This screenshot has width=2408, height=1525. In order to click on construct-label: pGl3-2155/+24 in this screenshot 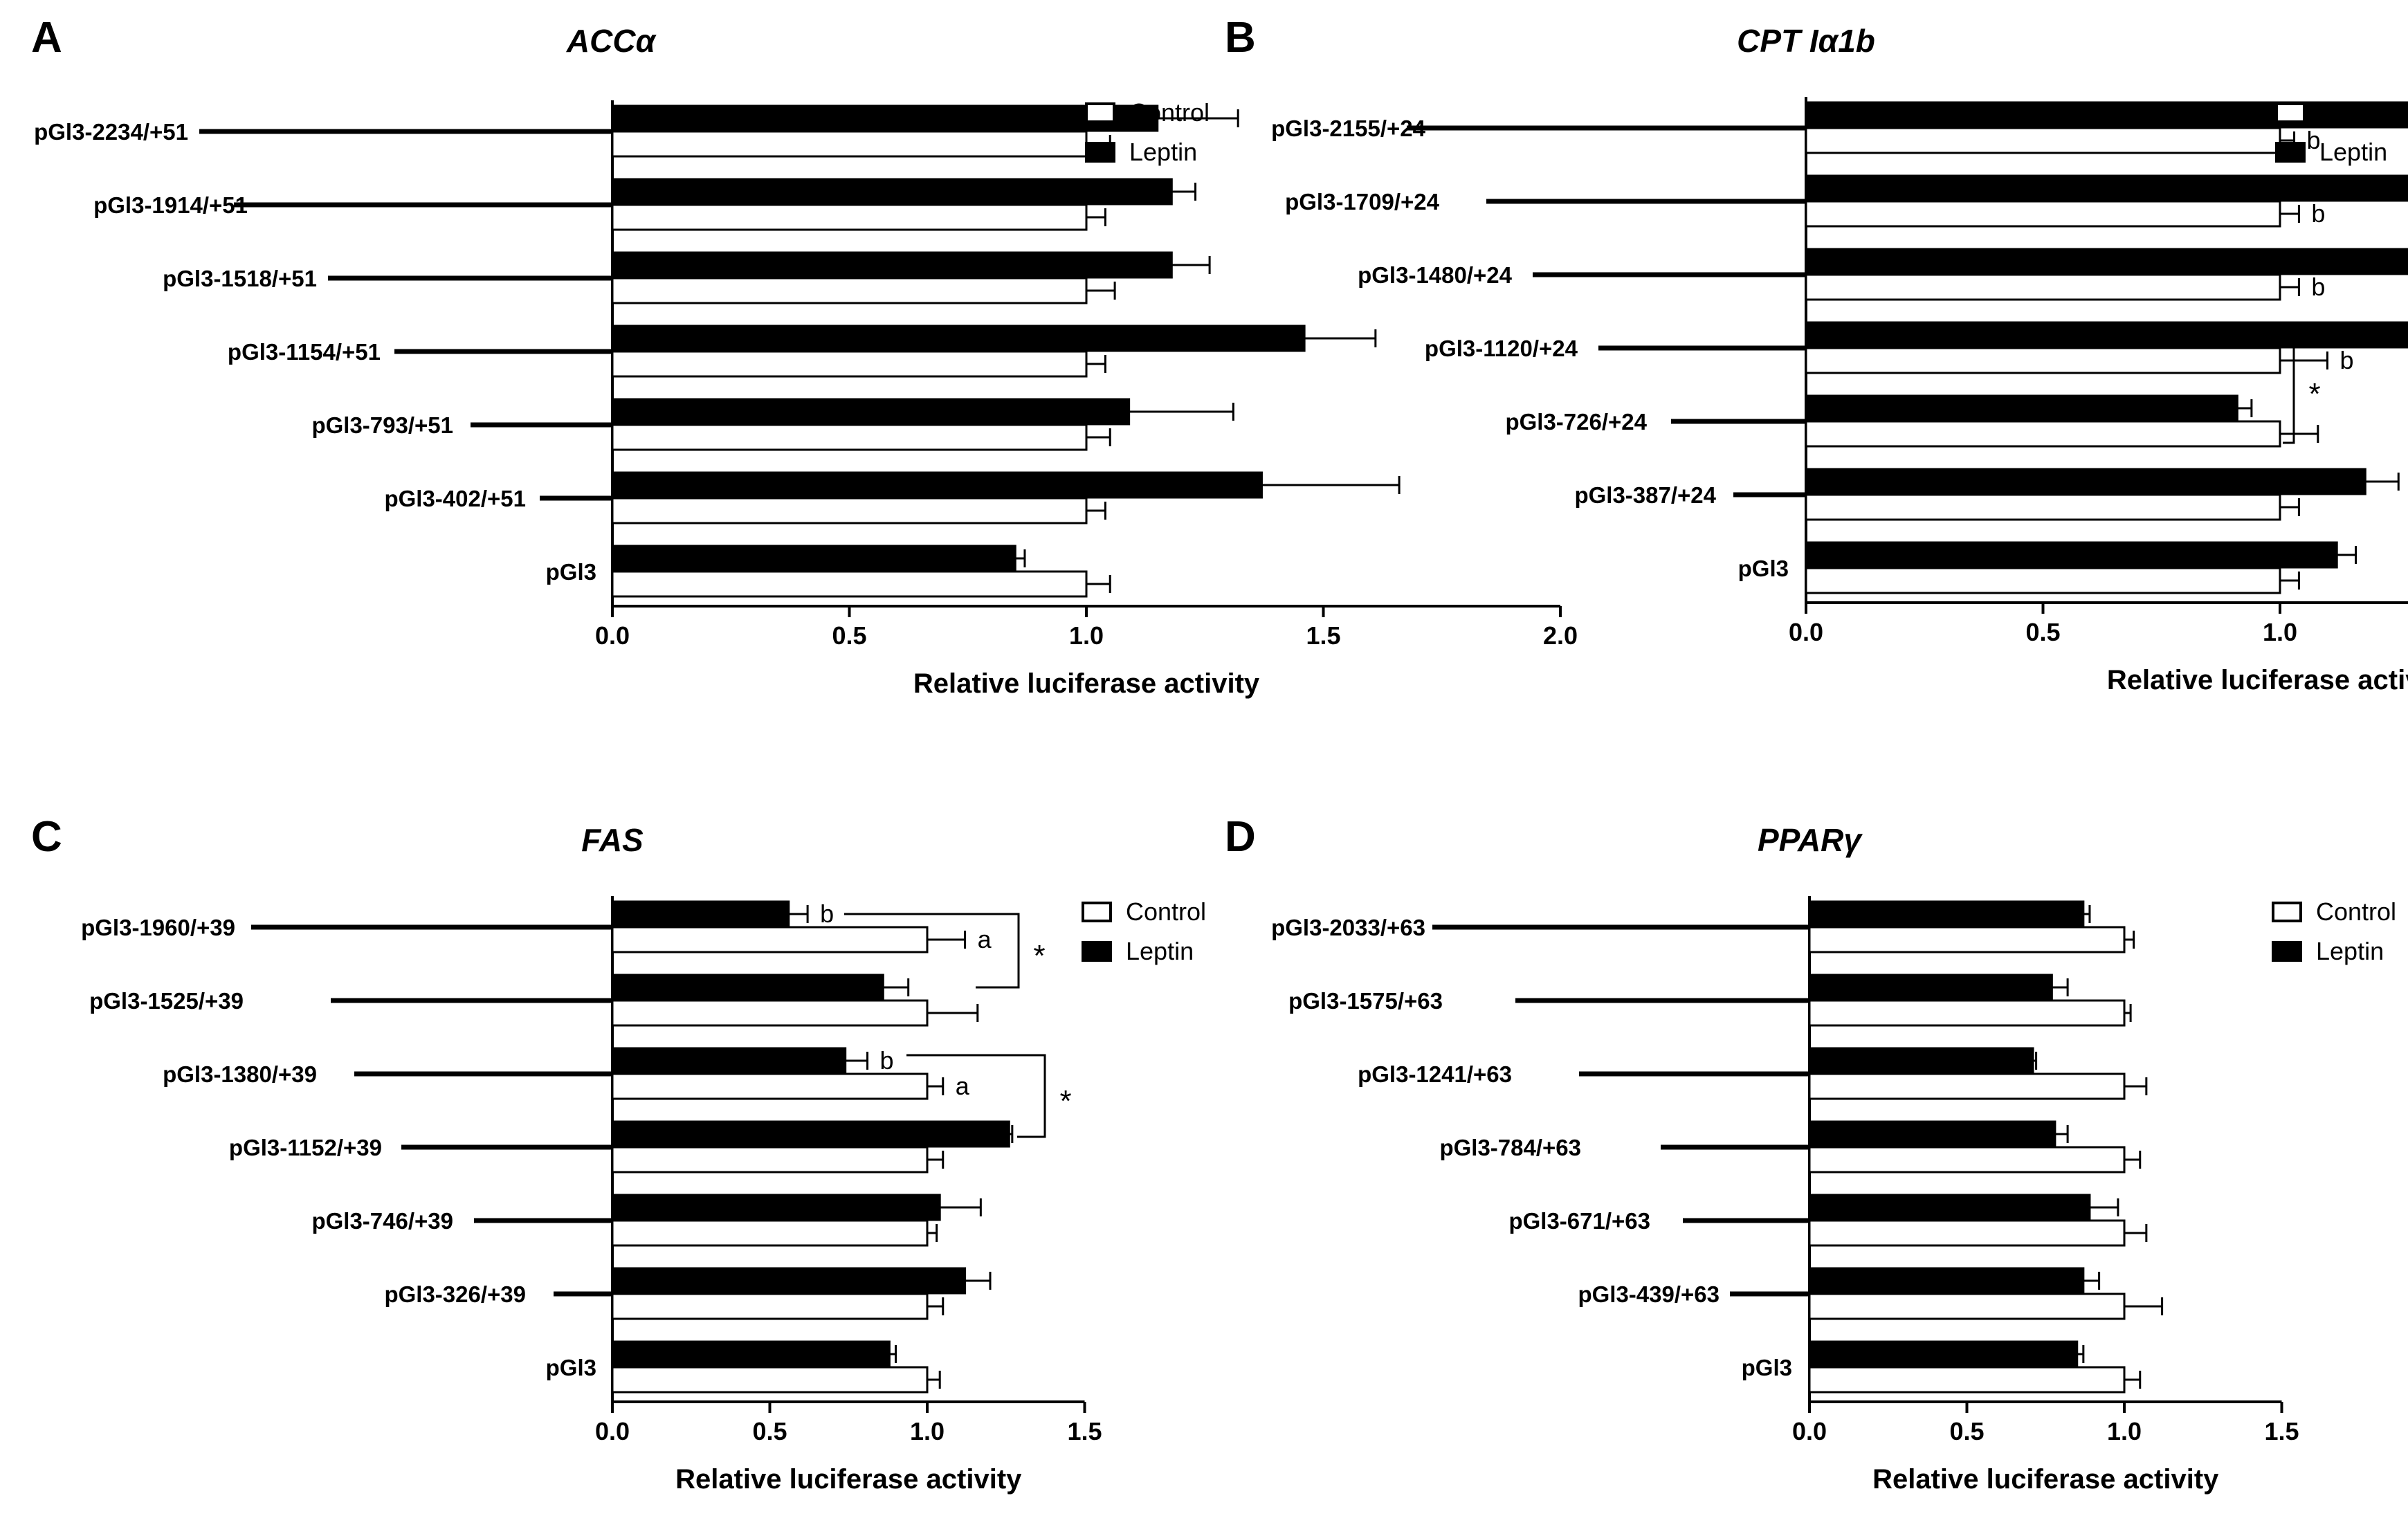, I will do `click(1348, 128)`.